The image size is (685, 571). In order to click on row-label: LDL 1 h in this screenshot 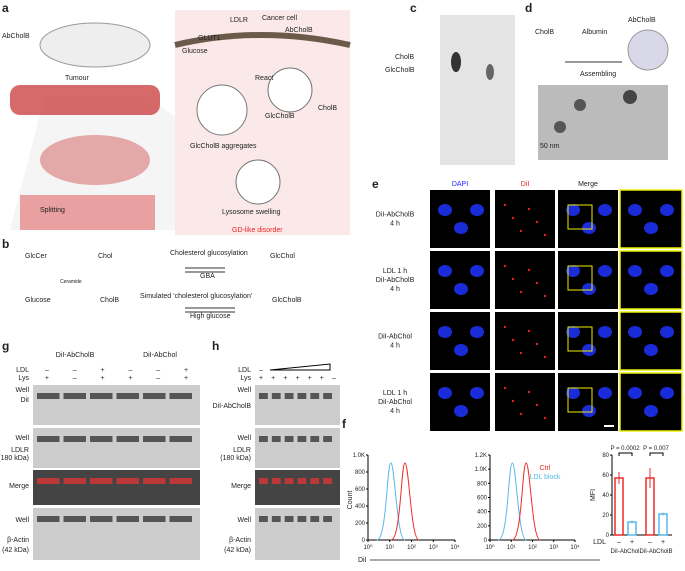, I will do `click(395, 393)`.